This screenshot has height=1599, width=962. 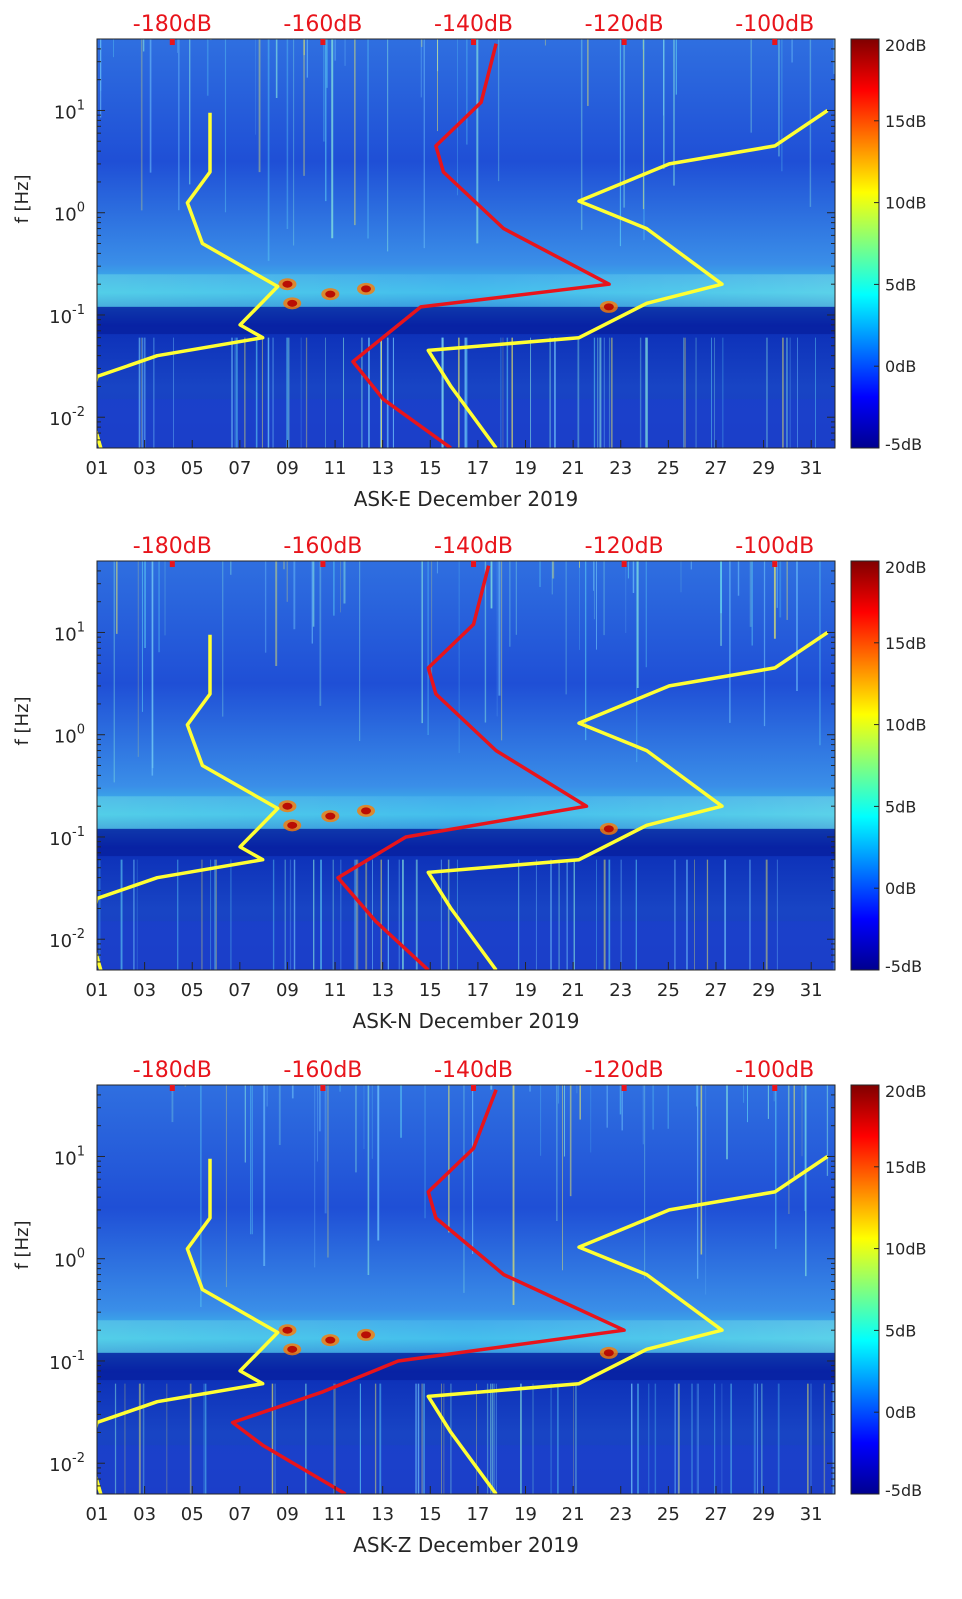 What do you see at coordinates (865, 765) in the screenshot?
I see `colorbar-gradient` at bounding box center [865, 765].